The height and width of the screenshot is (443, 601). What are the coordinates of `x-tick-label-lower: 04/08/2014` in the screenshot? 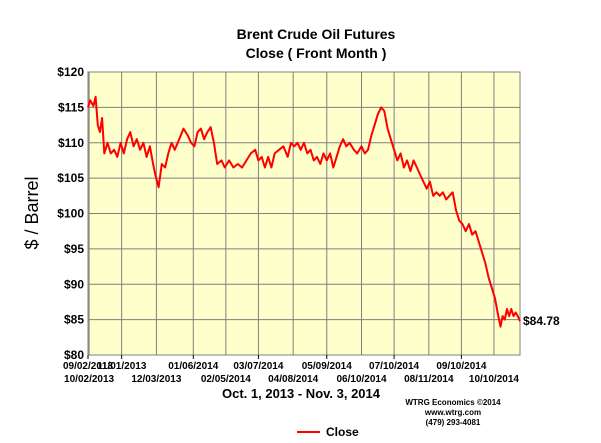 It's located at (293, 379).